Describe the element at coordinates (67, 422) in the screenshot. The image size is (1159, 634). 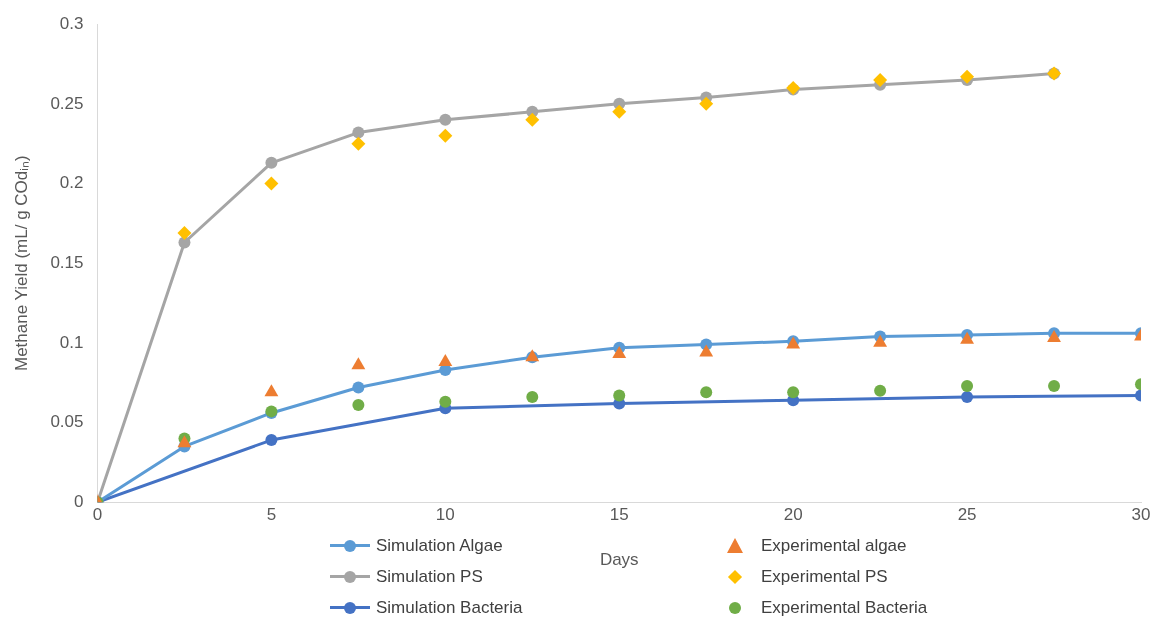
I see `y-tick-label: 0.05` at that location.